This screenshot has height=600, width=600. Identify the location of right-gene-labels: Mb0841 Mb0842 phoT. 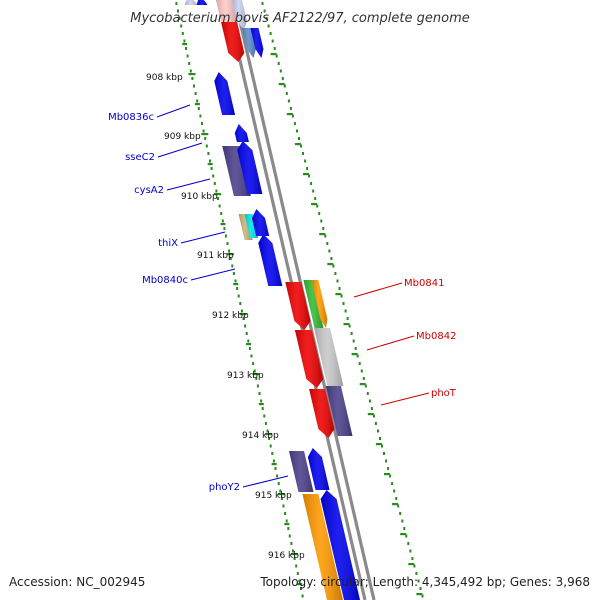
(430, 338).